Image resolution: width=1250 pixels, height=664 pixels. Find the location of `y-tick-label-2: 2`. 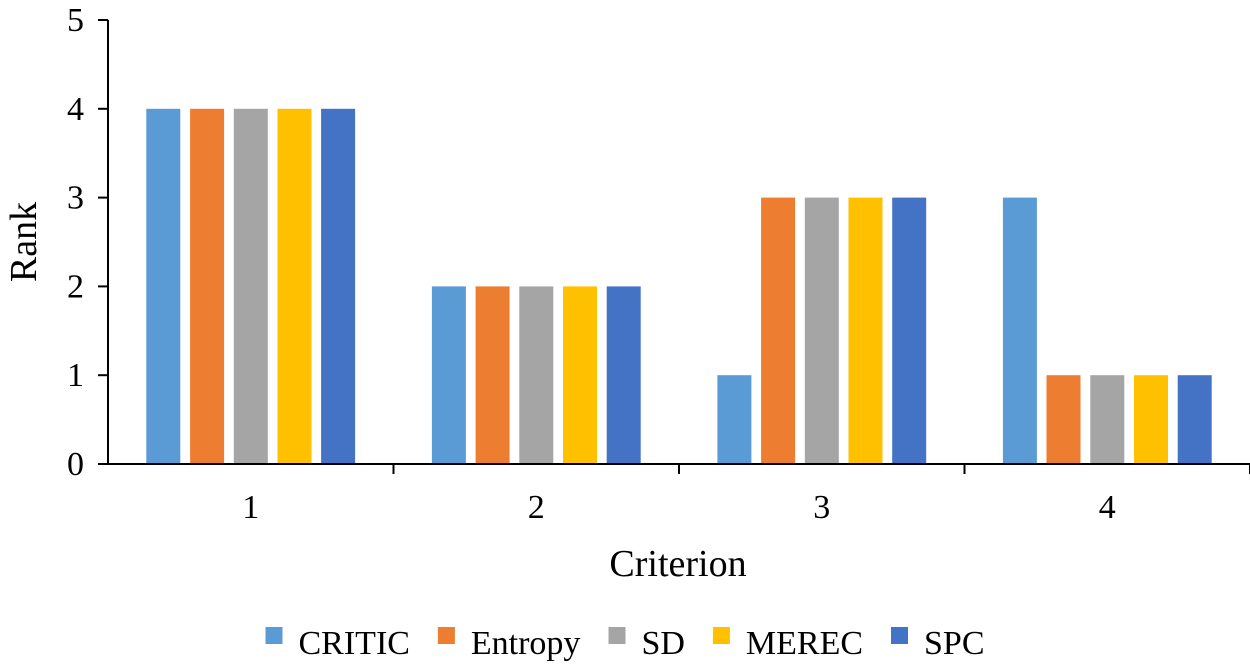

y-tick-label-2: 2 is located at coordinates (75, 286).